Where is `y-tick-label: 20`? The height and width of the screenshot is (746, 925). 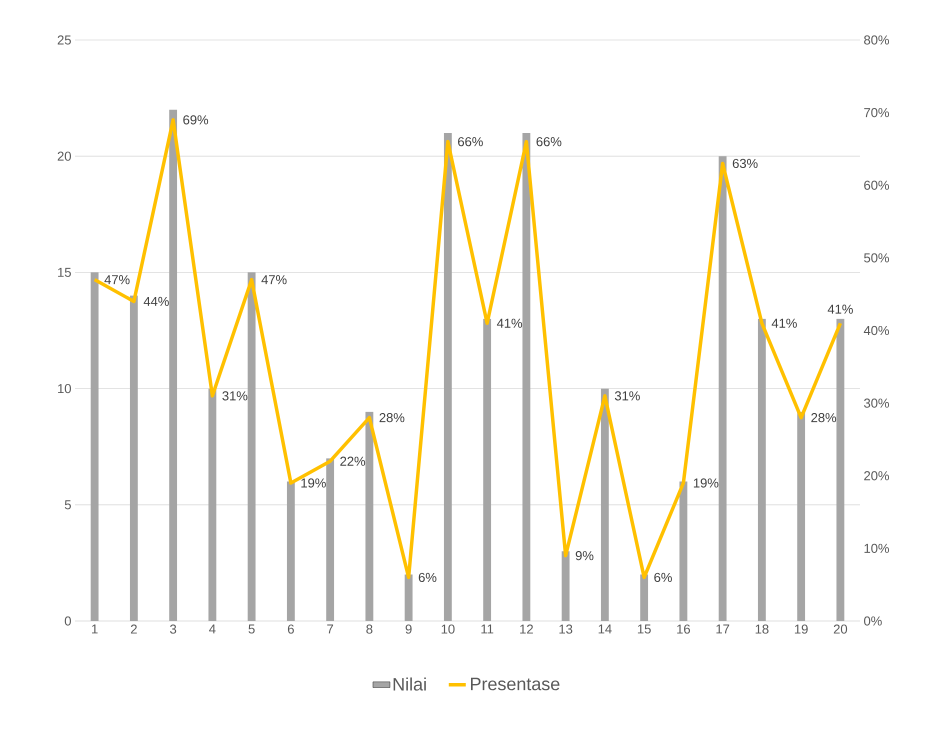
y-tick-label: 20 is located at coordinates (64, 156).